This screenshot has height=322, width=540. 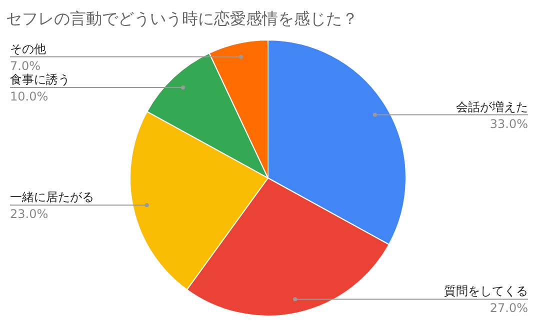 What do you see at coordinates (509, 123) in the screenshot?
I see `data-label: 33.0%` at bounding box center [509, 123].